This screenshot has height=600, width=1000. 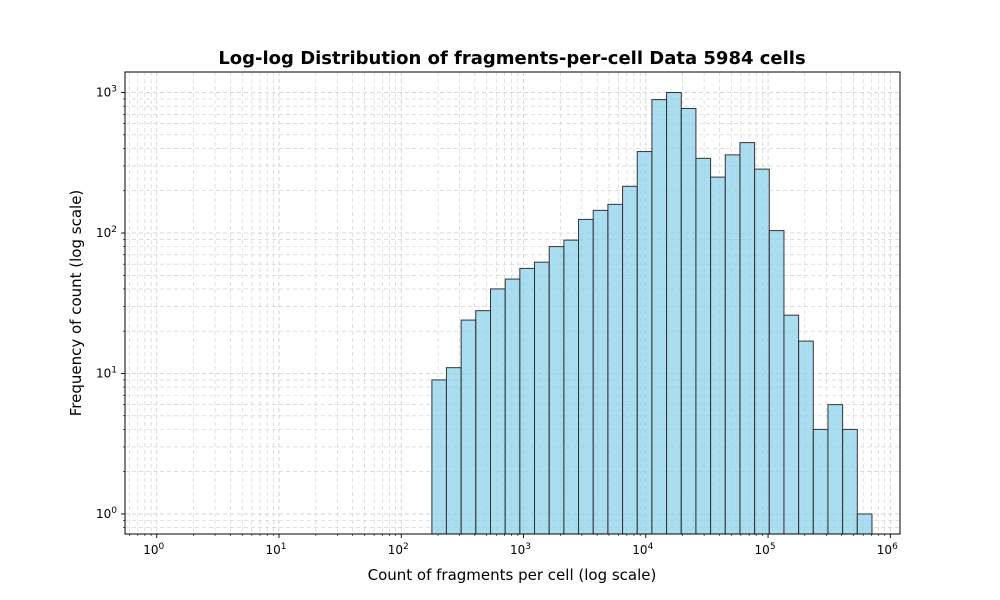 What do you see at coordinates (642, 549) in the screenshot?
I see `x-tick-label: 104` at bounding box center [642, 549].